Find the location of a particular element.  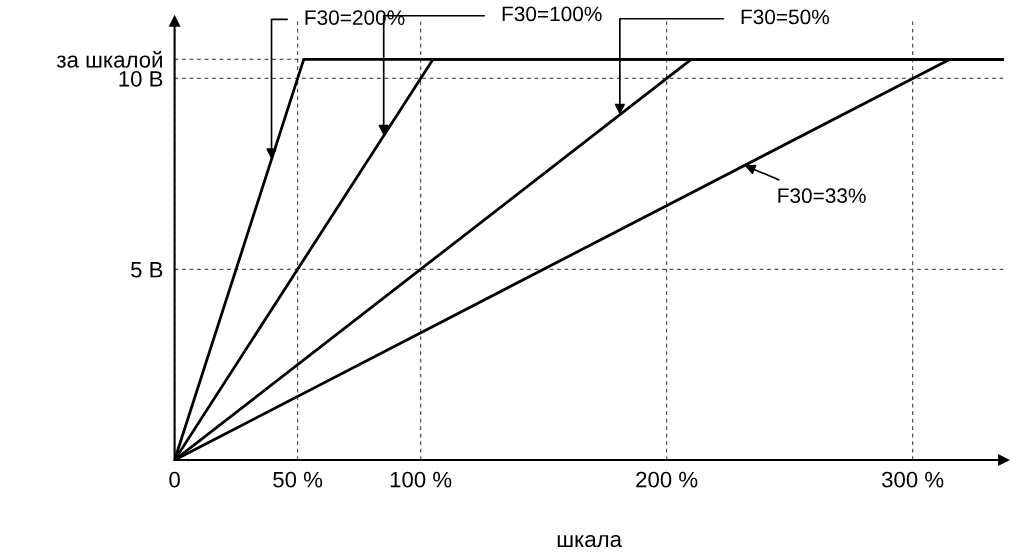

y-tick-label: 5 В is located at coordinates (147, 270).